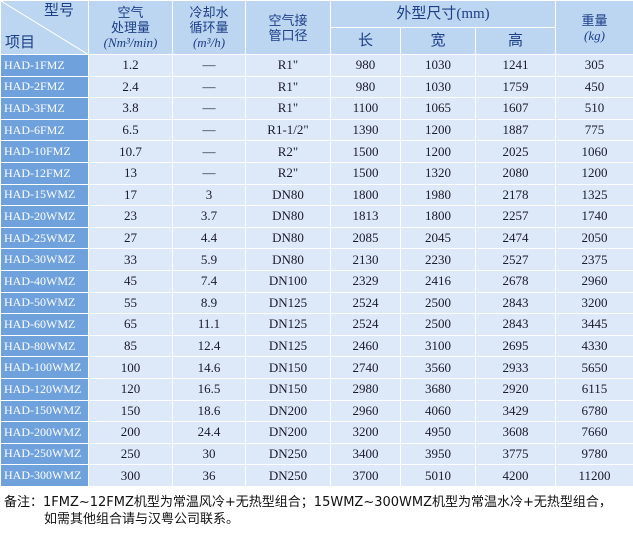  Describe the element at coordinates (130, 324) in the screenshot. I see `value-cell: 65` at that location.